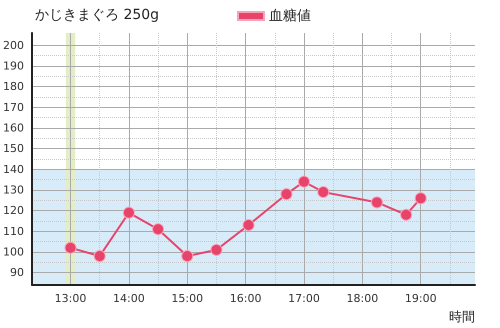  I want to click on legend-label: 血糖値, so click(290, 16).